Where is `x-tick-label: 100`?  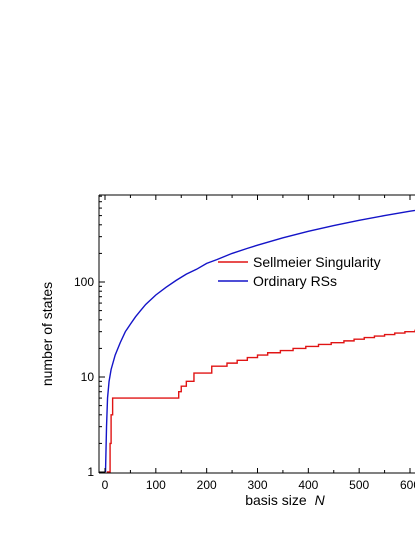
x-tick-label: 100 is located at coordinates (156, 485).